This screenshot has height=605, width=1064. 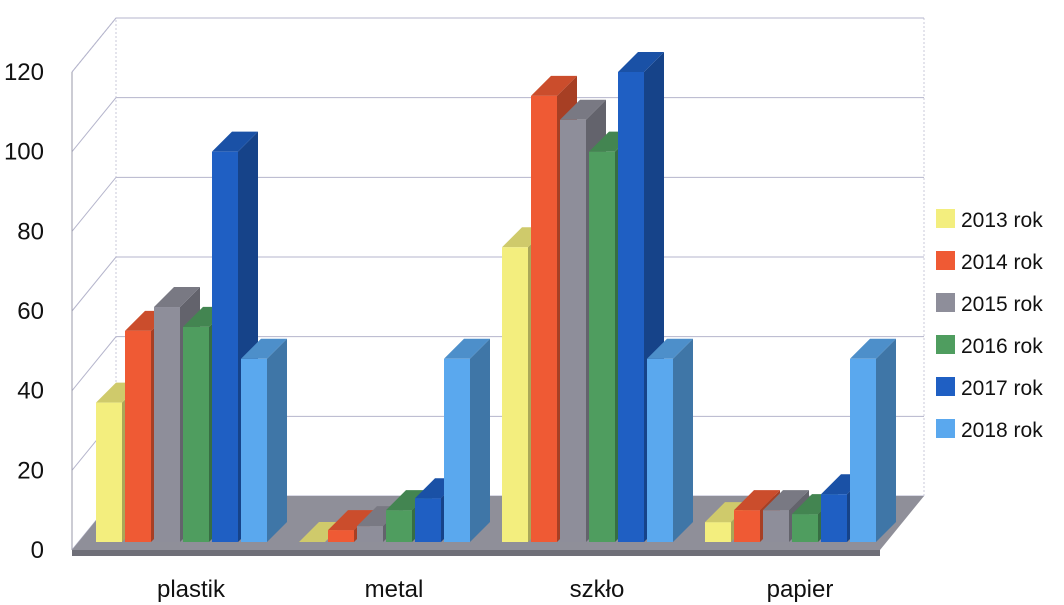 What do you see at coordinates (30, 391) in the screenshot?
I see `y-tick-label: 40` at bounding box center [30, 391].